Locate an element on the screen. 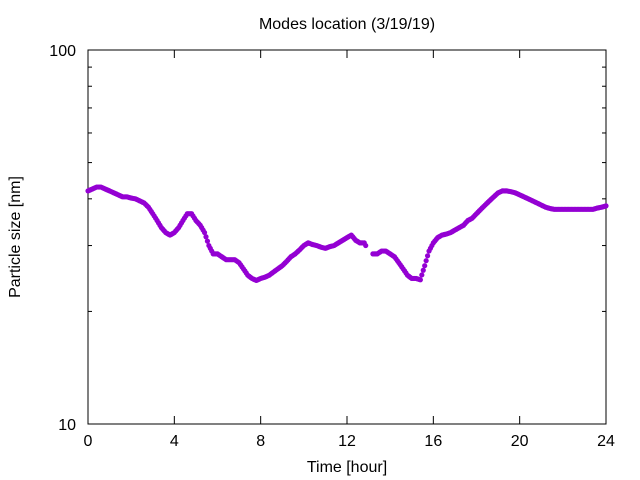 Image resolution: width=640 pixels, height=480 pixels. chart-title: Modes location (3/19/19) is located at coordinates (347, 24).